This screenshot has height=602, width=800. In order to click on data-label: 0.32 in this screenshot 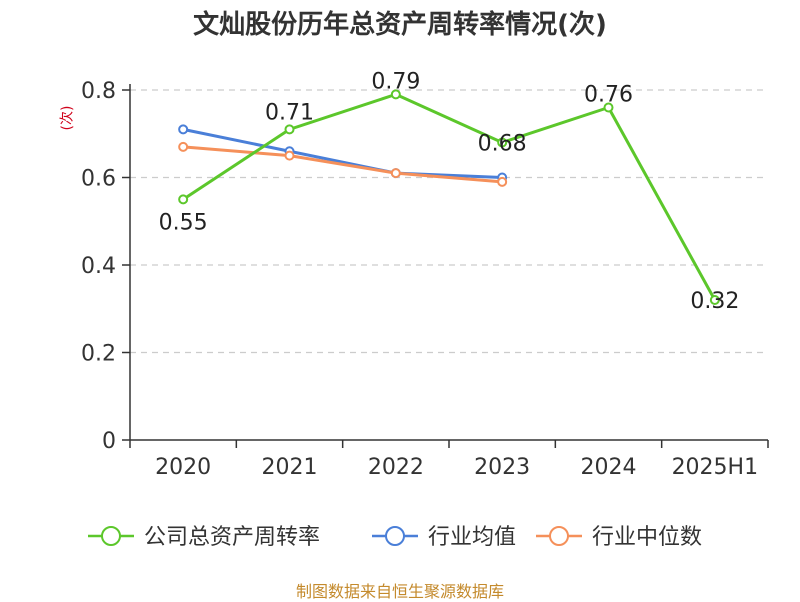, I will do `click(714, 301)`.